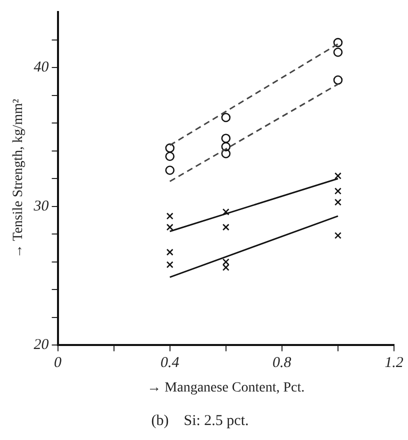 The width and height of the screenshot is (408, 440). Describe the element at coordinates (42, 67) in the screenshot. I see `y-tick-label: 40` at that location.